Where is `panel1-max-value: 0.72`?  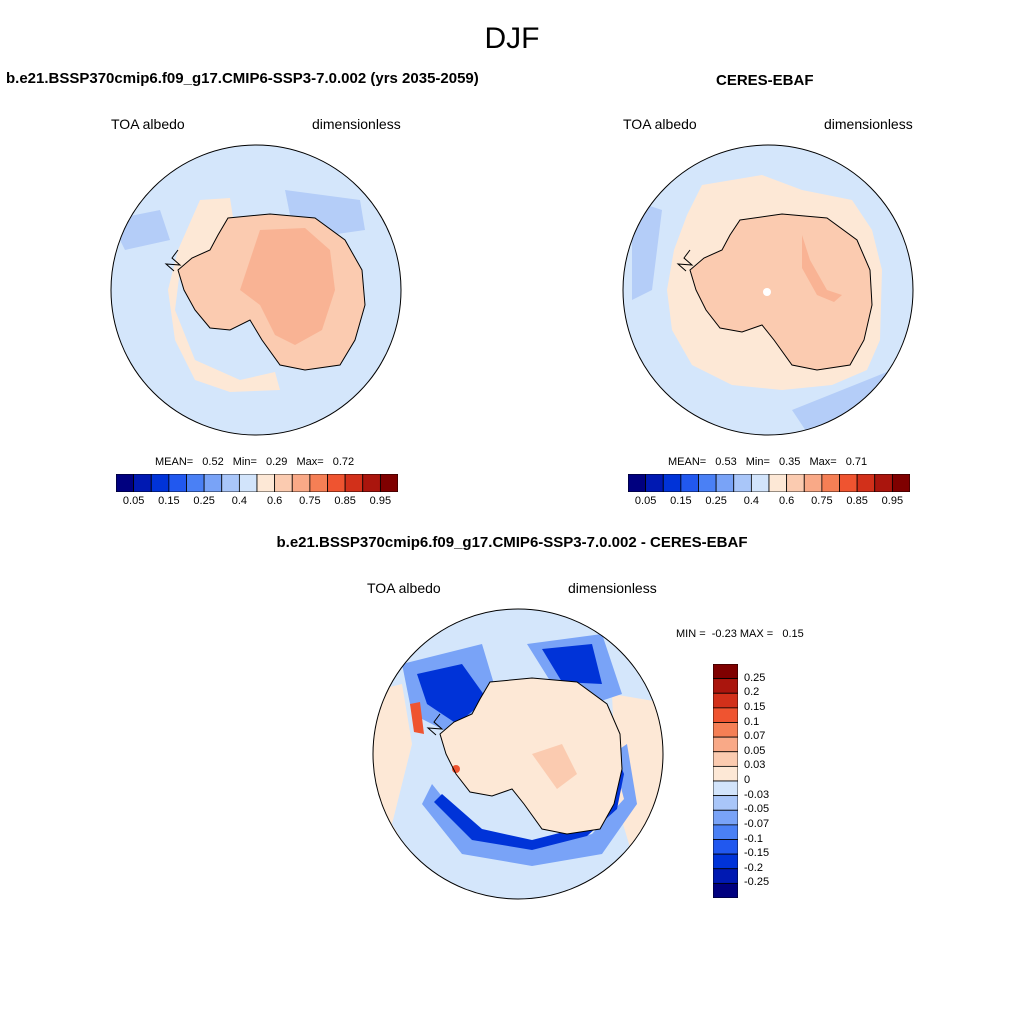
panel1-max-value: 0.72 is located at coordinates (343, 462).